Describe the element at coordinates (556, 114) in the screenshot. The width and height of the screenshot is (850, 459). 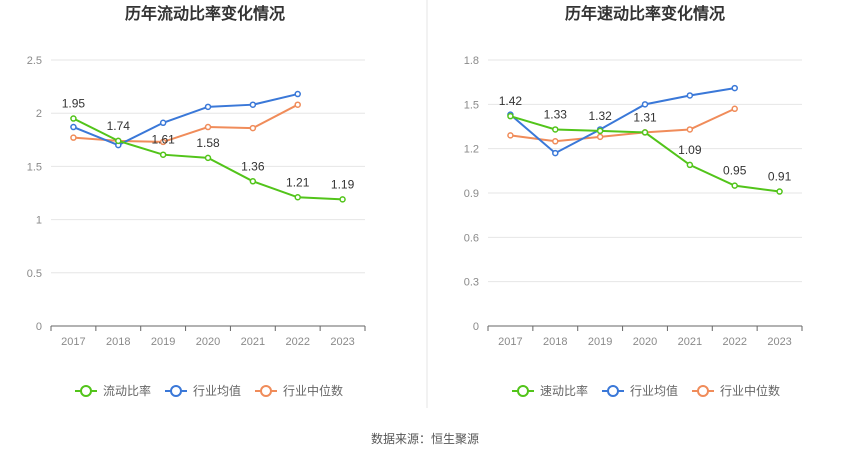
I see `data-label: 1.33` at that location.